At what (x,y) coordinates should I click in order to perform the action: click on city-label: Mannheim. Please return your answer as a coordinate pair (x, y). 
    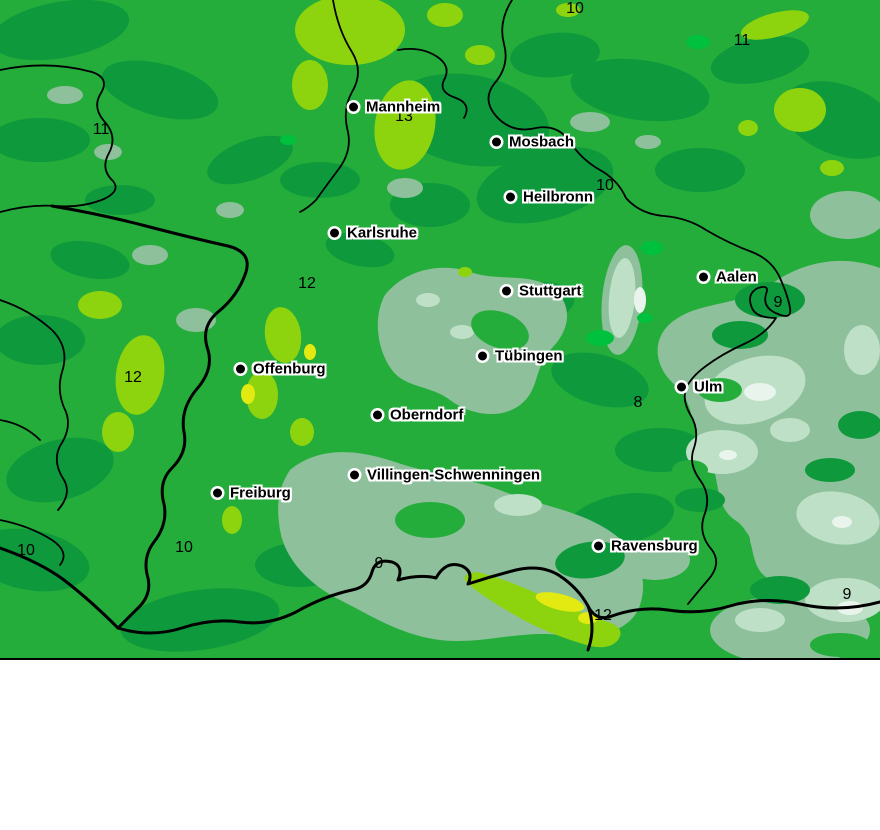
    Looking at the image, I should click on (403, 107).